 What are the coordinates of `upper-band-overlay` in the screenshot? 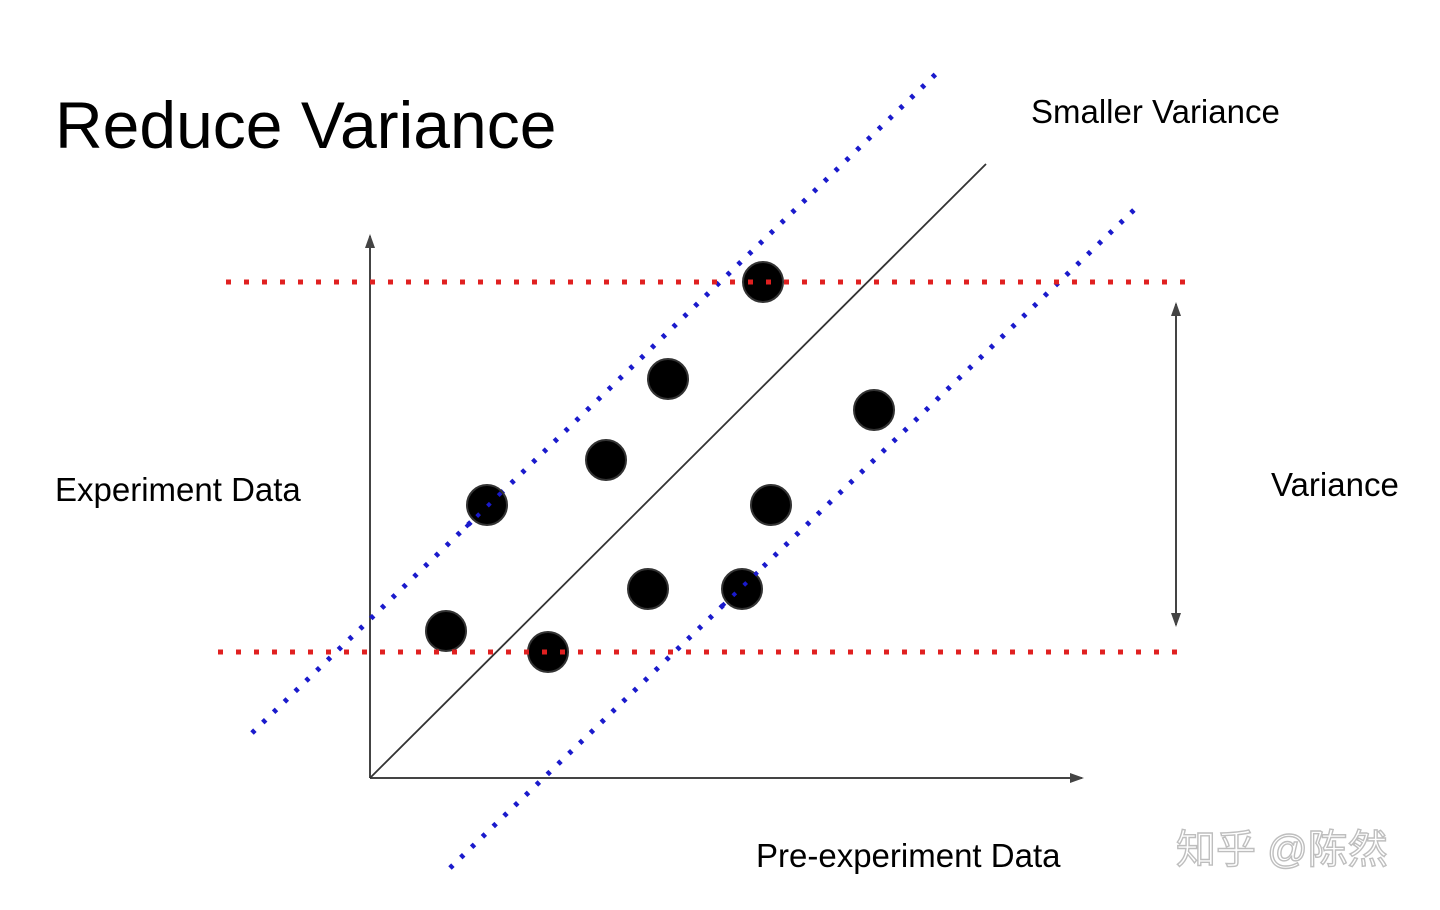 It's located at (487, 506).